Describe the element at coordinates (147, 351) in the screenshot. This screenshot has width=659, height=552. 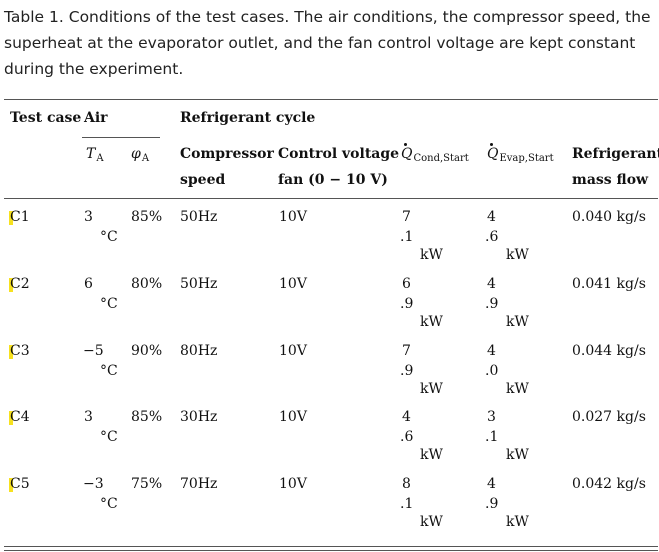
I see `phi-value: 90%` at that location.